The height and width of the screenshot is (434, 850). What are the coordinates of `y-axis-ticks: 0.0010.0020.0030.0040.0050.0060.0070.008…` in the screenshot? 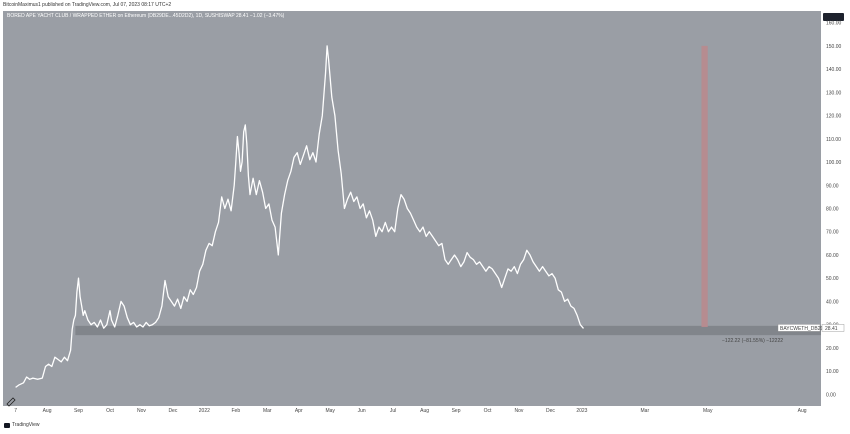 It's located at (834, 210).